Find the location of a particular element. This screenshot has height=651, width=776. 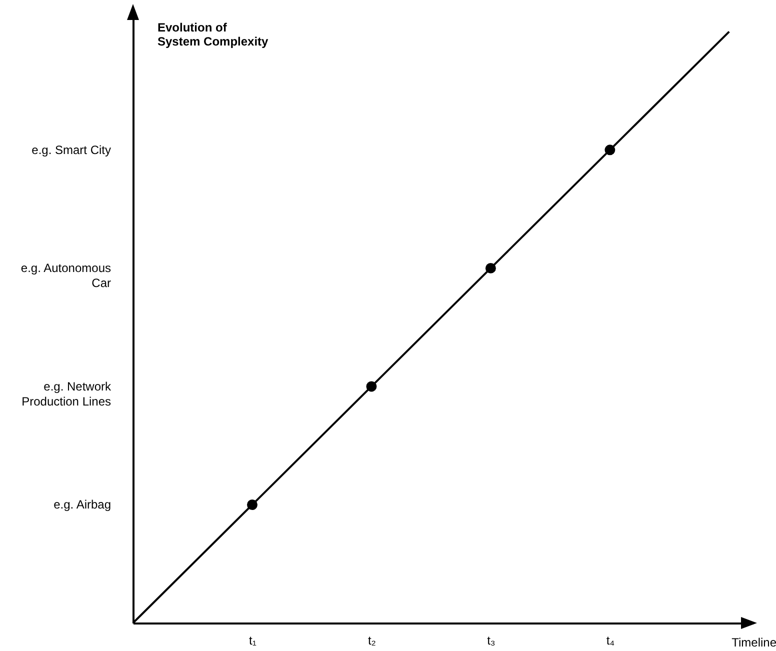

y-axis-title: Evolution of System Complexity is located at coordinates (213, 34).